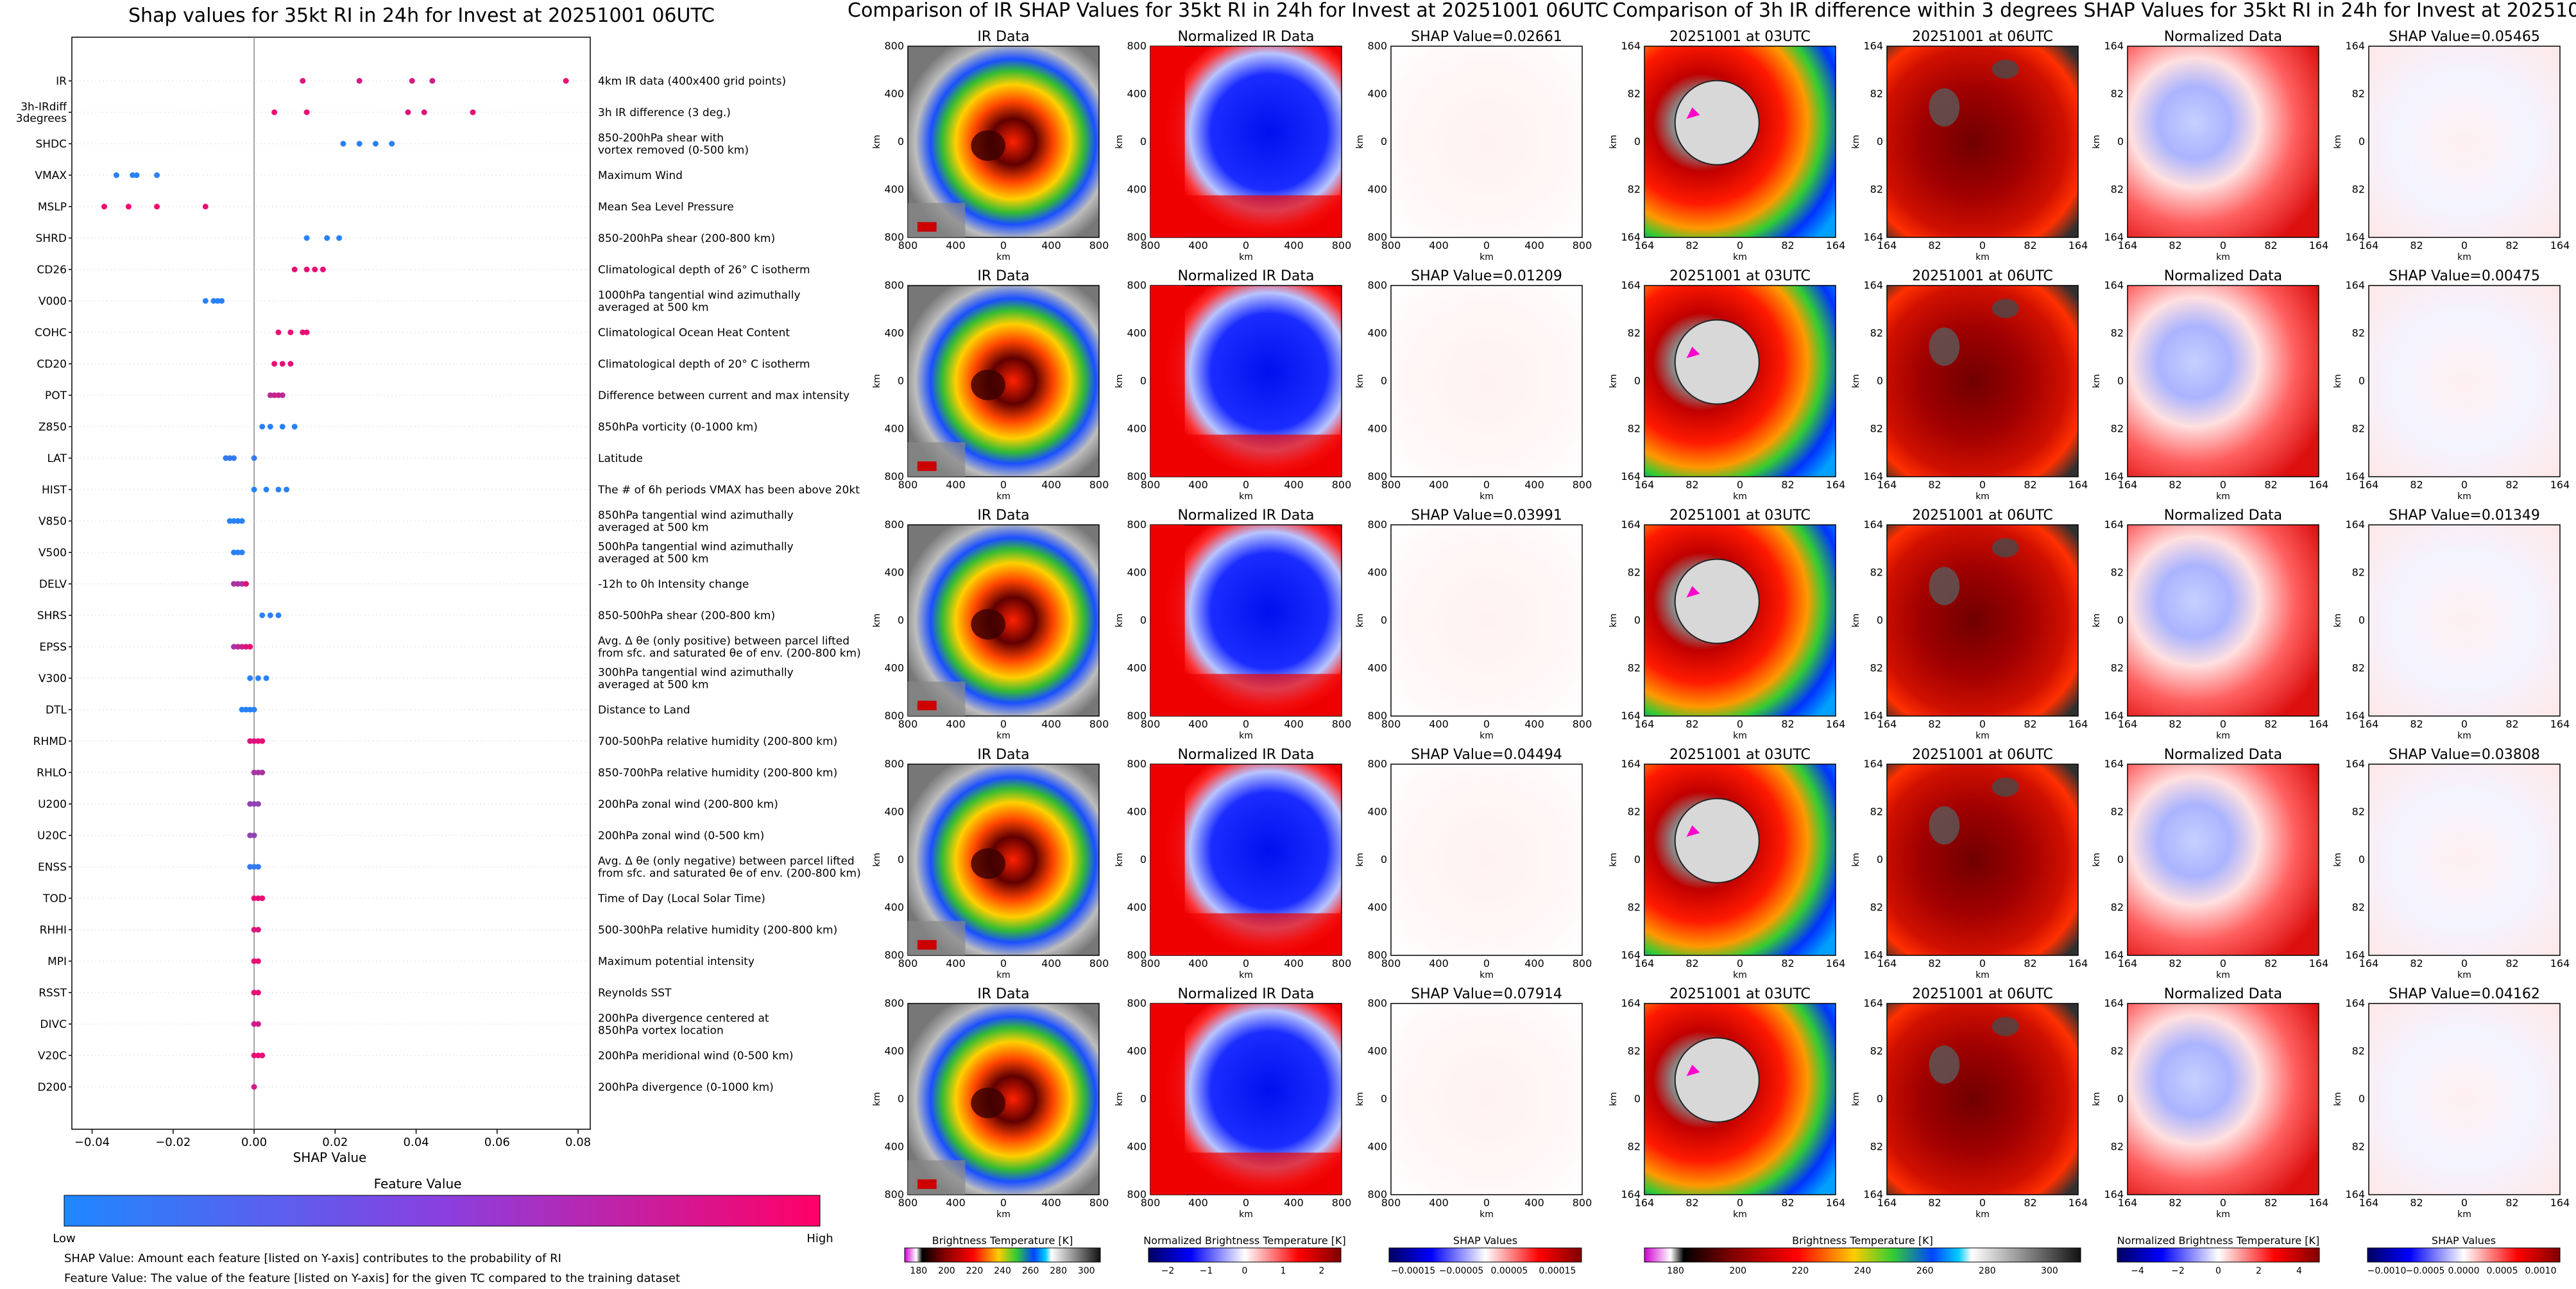 This screenshot has height=1289, width=2576. What do you see at coordinates (52, 364) in the screenshot?
I see `feature-label: CD20` at bounding box center [52, 364].